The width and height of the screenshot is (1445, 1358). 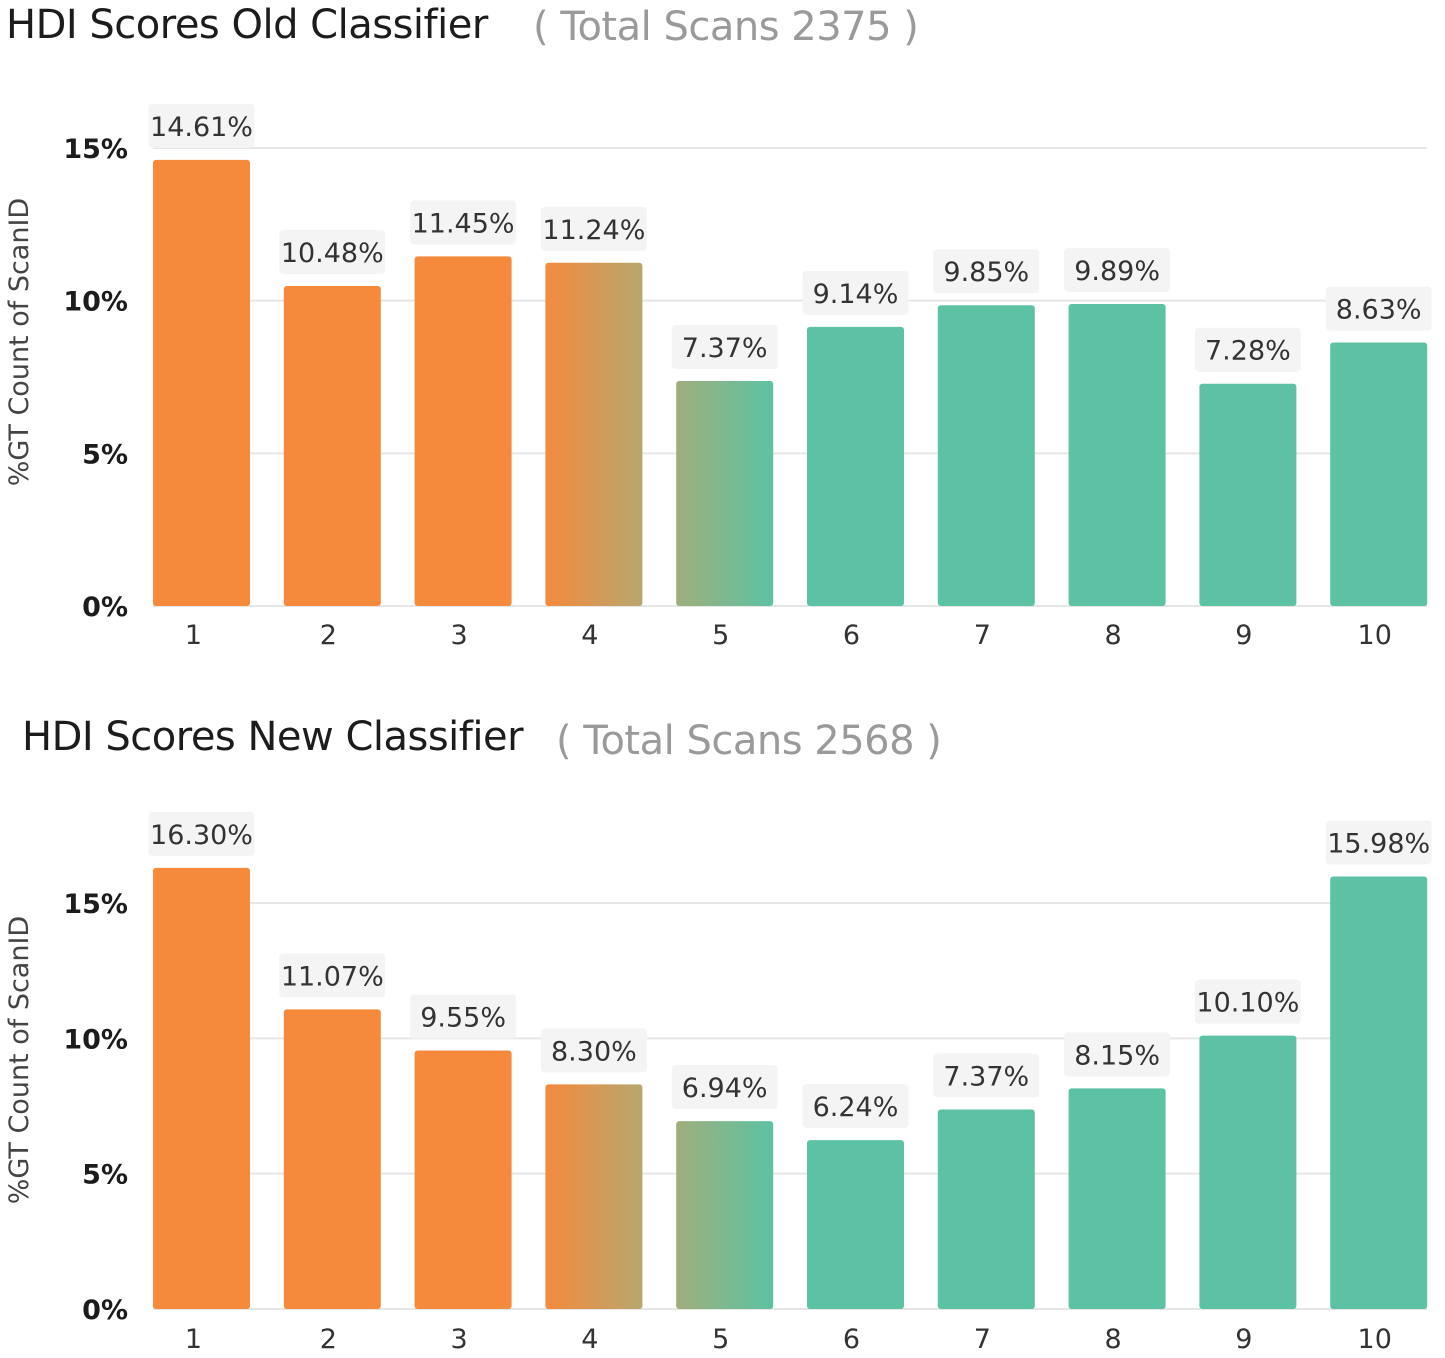 I want to click on chart-subtitle: ( Total Scans 2568 ), so click(x=749, y=741).